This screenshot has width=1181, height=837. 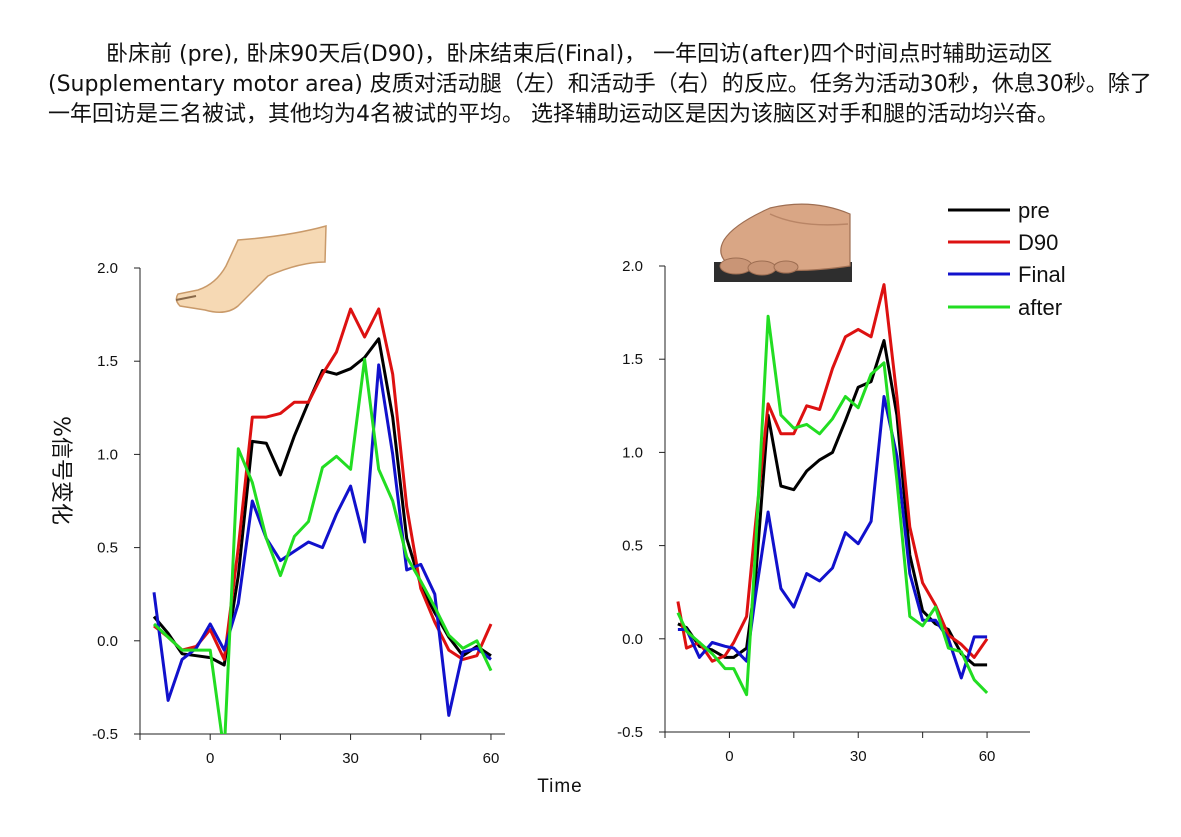 What do you see at coordinates (1007, 259) in the screenshot?
I see `legend: pre D90 Final after` at bounding box center [1007, 259].